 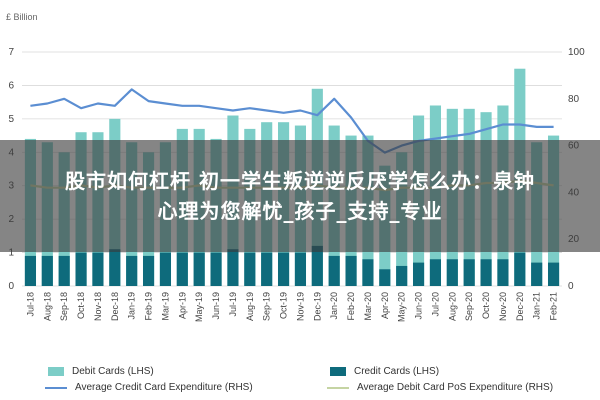 What do you see at coordinates (486, 305) in the screenshot?
I see `x-tick-label: Oct-20` at bounding box center [486, 305].